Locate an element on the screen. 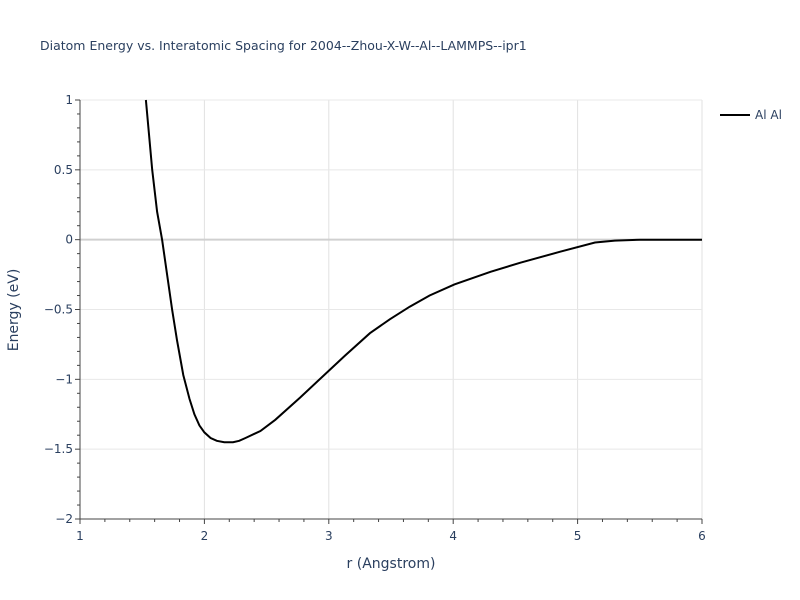 Image resolution: width=800 pixels, height=600 pixels. y-tick-label: 1 is located at coordinates (69, 100).